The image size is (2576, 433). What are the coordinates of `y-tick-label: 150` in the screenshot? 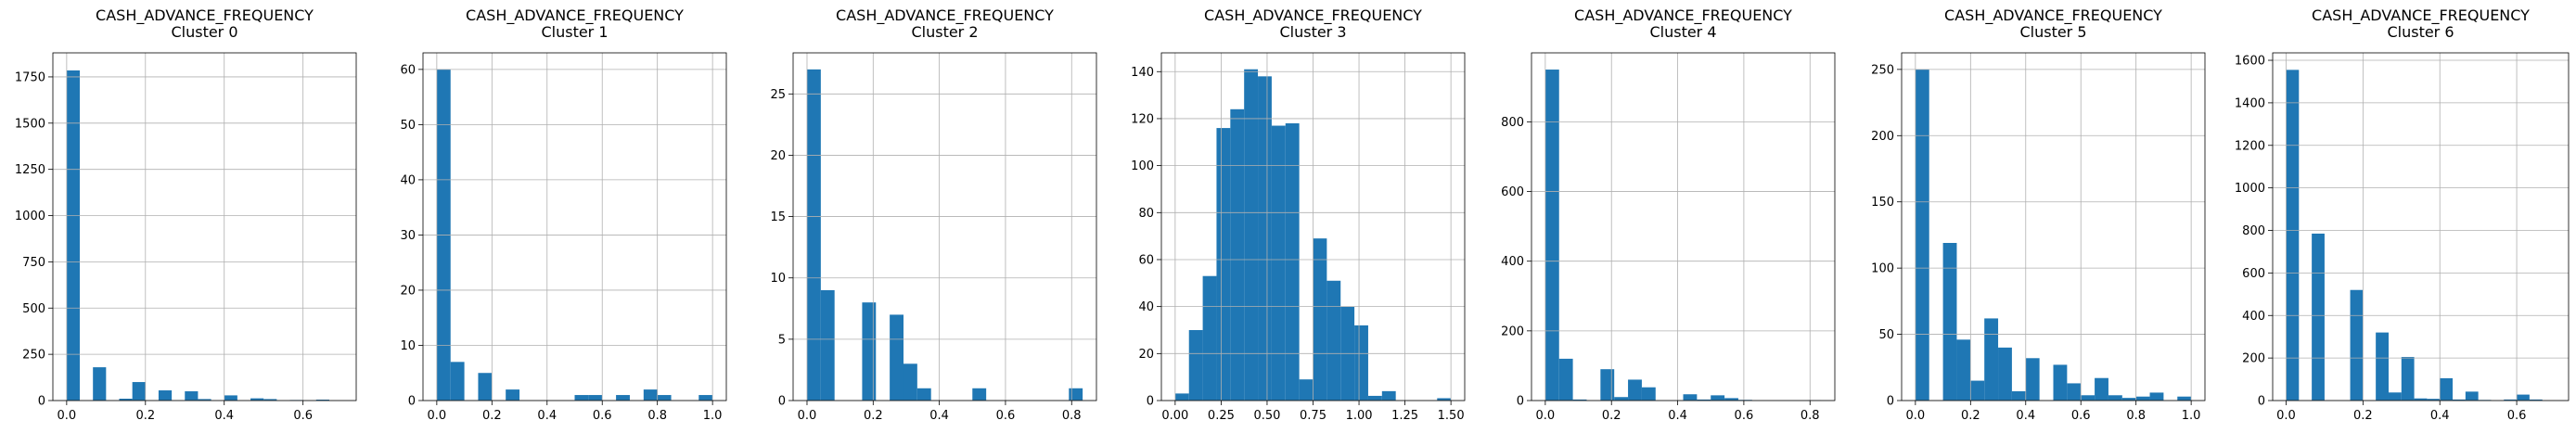 It's located at (1882, 203).